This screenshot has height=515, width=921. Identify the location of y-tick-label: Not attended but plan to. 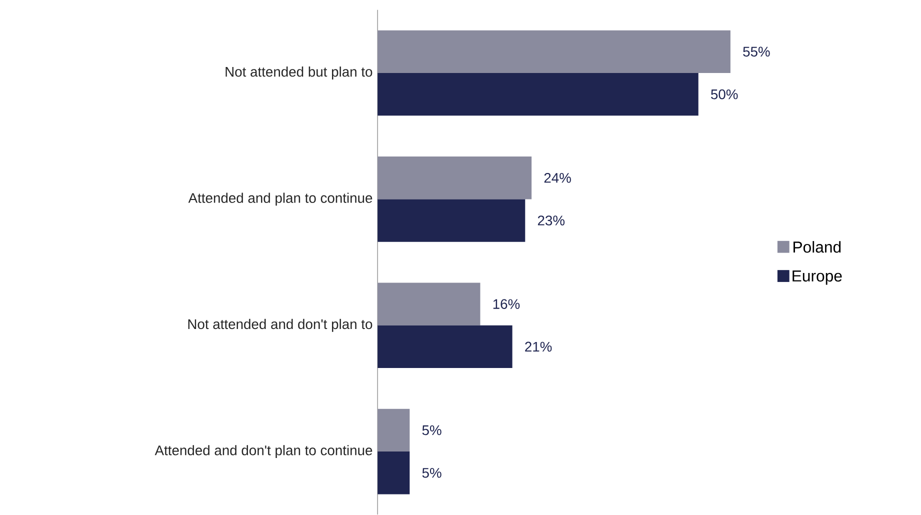
(299, 73).